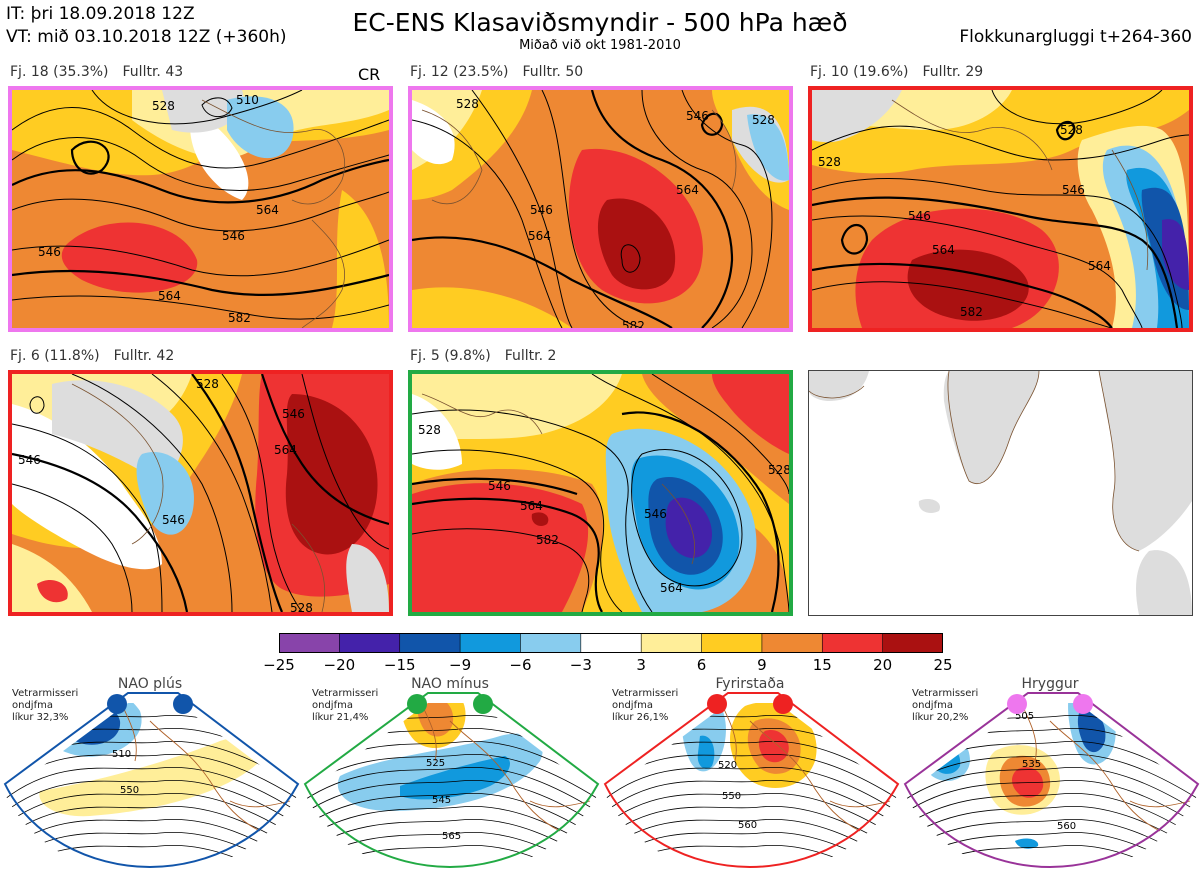 This screenshot has height=871, width=1200. I want to click on page-title: EC-ENS Klasaviðsmyndir - 500 hPa hæð, so click(600, 22).